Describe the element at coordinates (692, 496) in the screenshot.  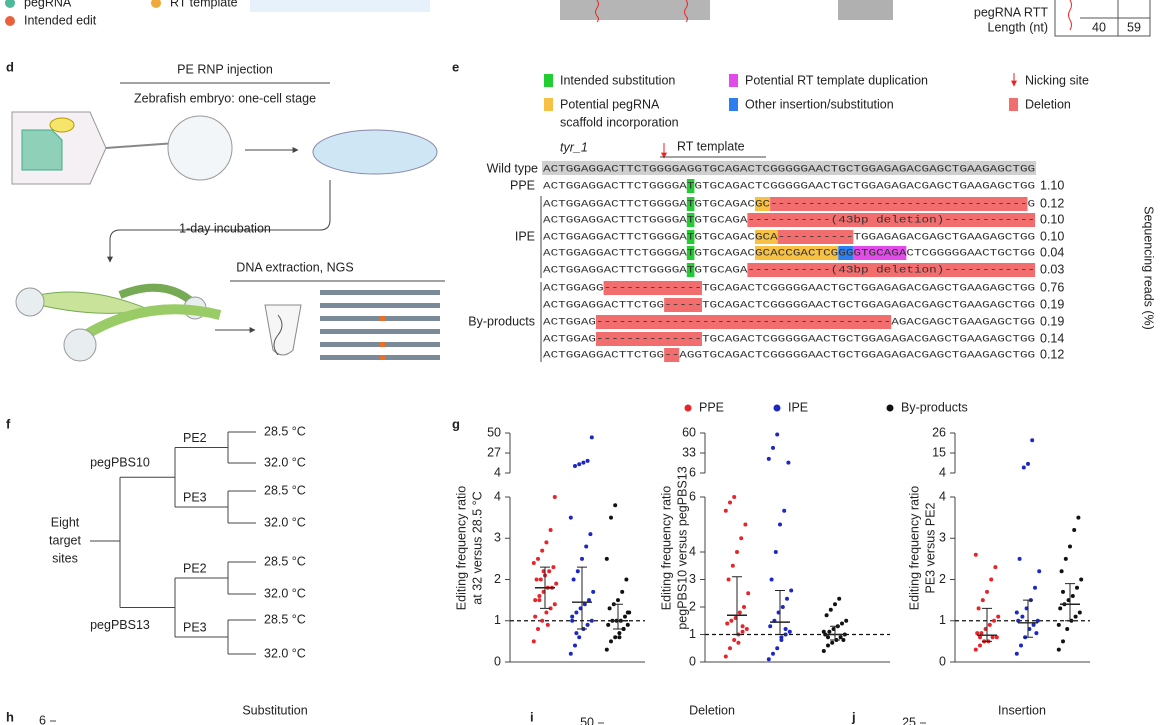
I see `y-tick-label: 6` at that location.